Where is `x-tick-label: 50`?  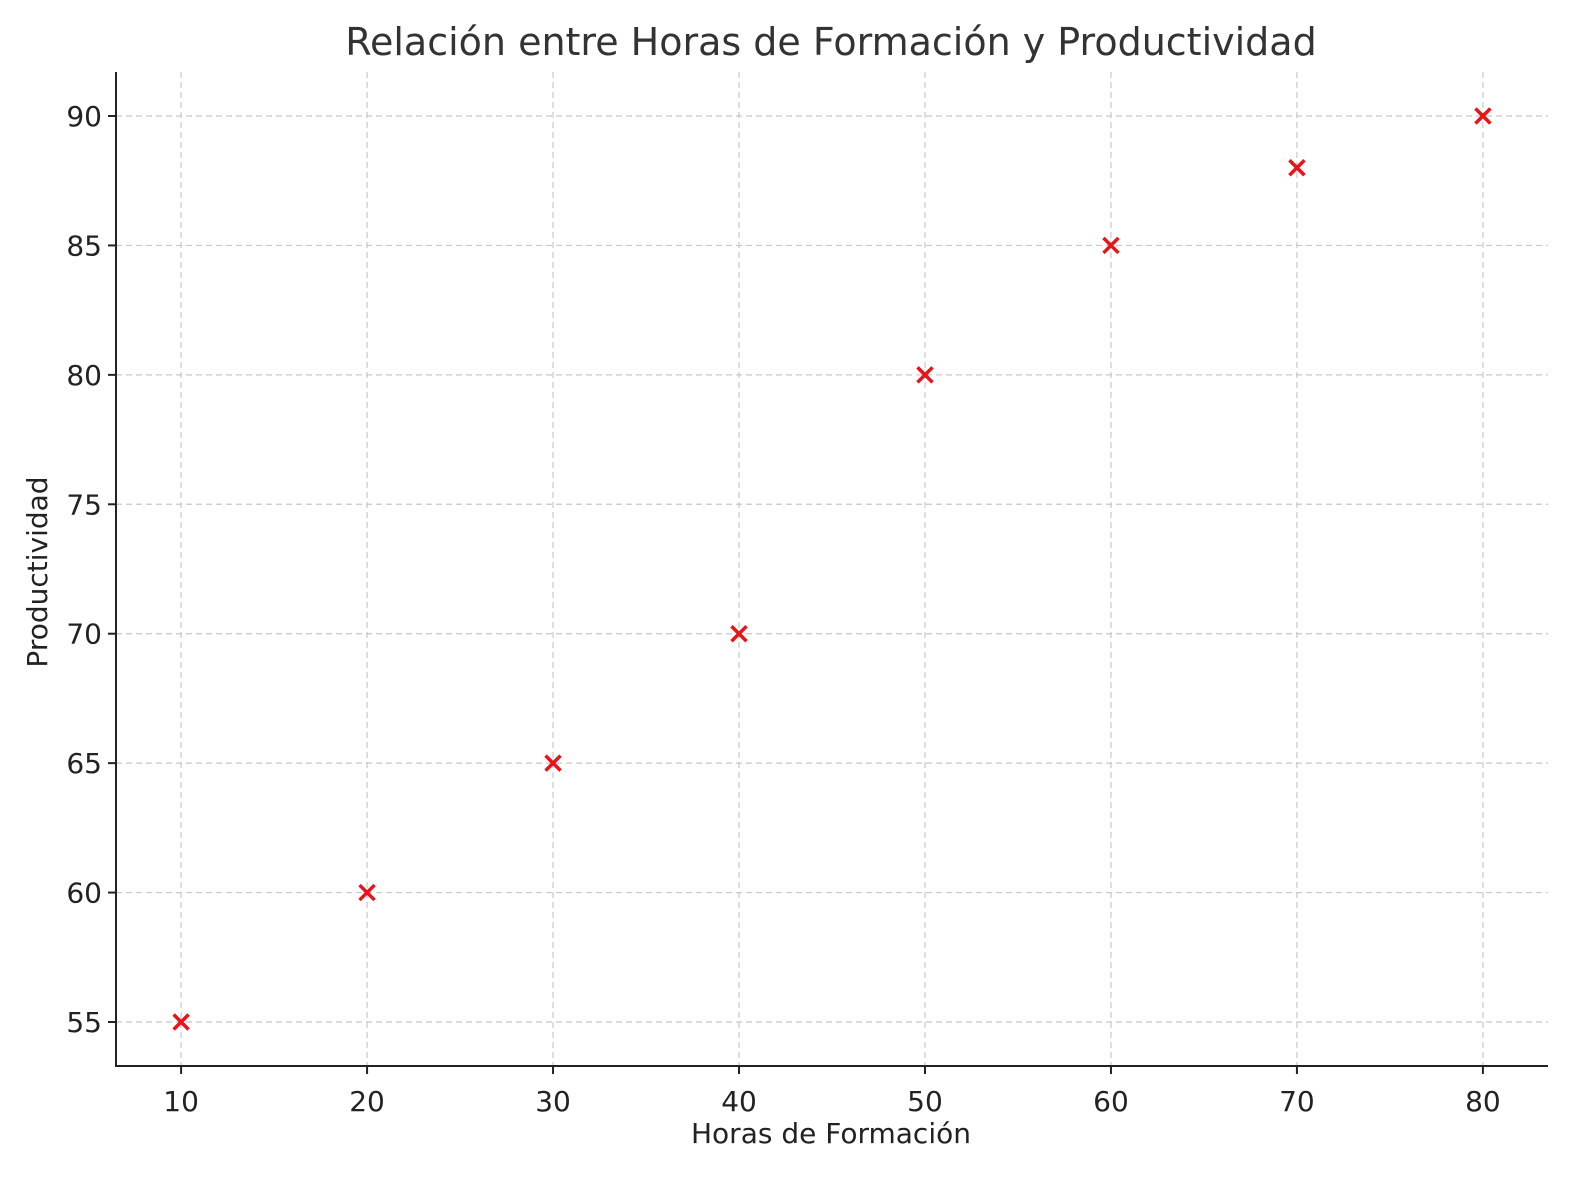
x-tick-label: 50 is located at coordinates (925, 1101).